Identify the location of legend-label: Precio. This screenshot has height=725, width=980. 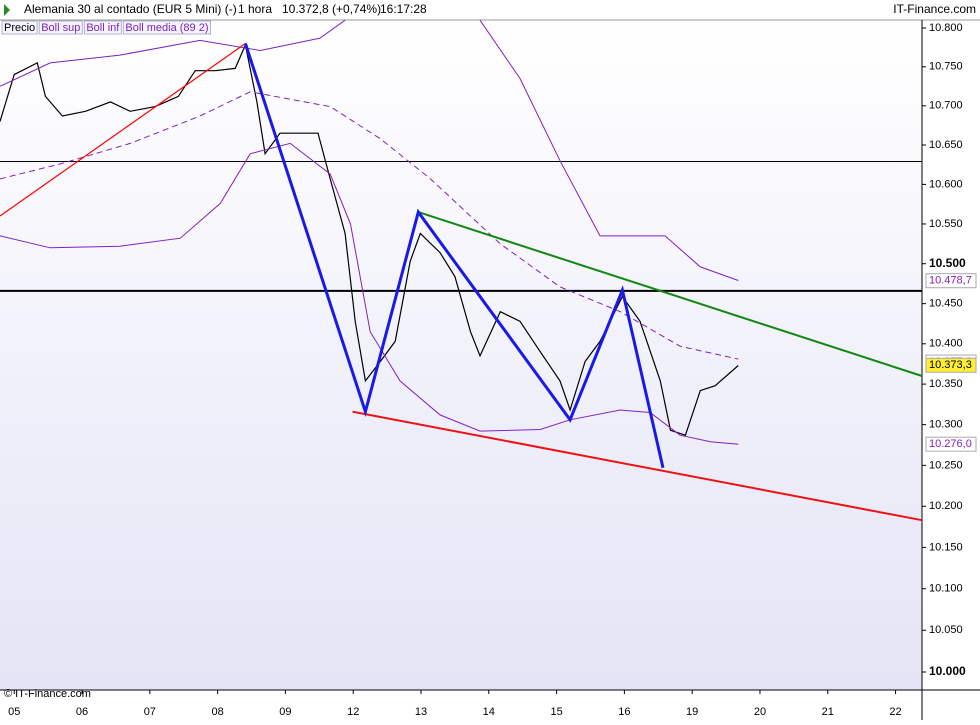
(19, 28).